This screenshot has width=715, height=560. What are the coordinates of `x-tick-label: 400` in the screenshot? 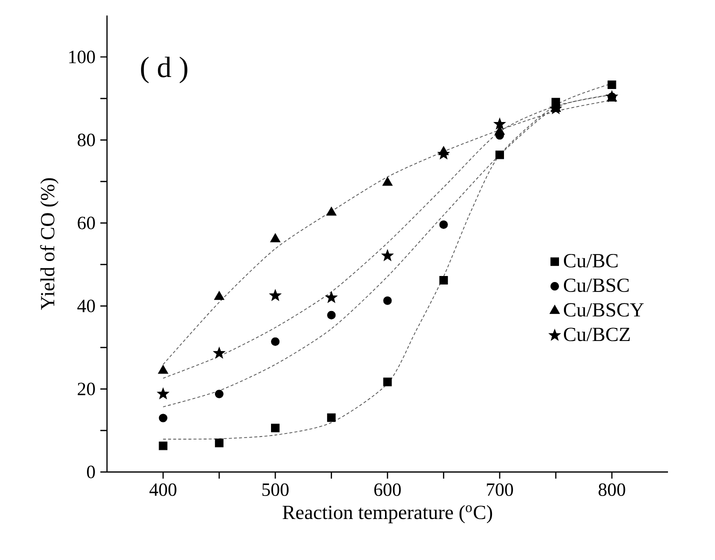 It's located at (162, 489).